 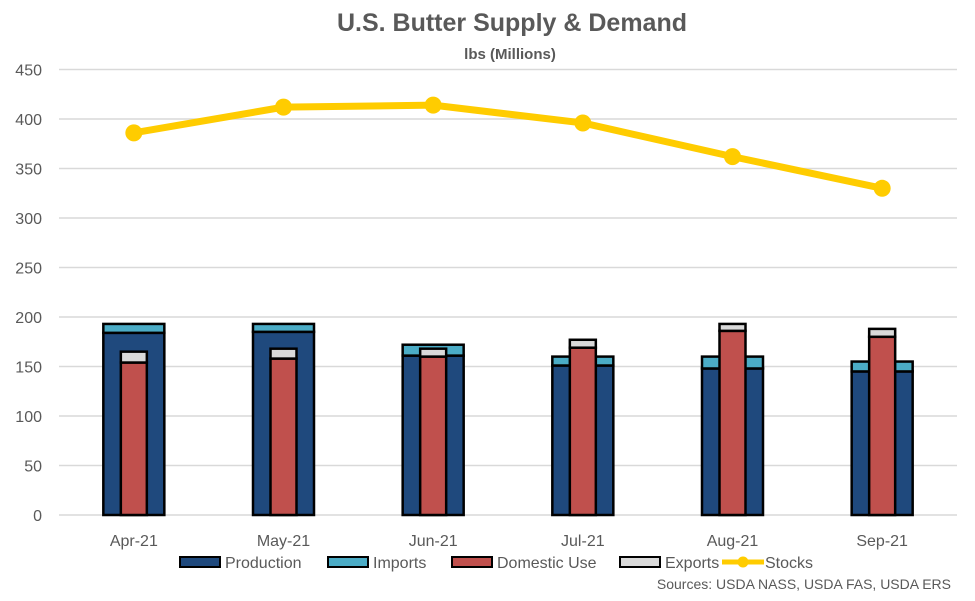 I want to click on x-tick-label: Jun-21, so click(x=433, y=541).